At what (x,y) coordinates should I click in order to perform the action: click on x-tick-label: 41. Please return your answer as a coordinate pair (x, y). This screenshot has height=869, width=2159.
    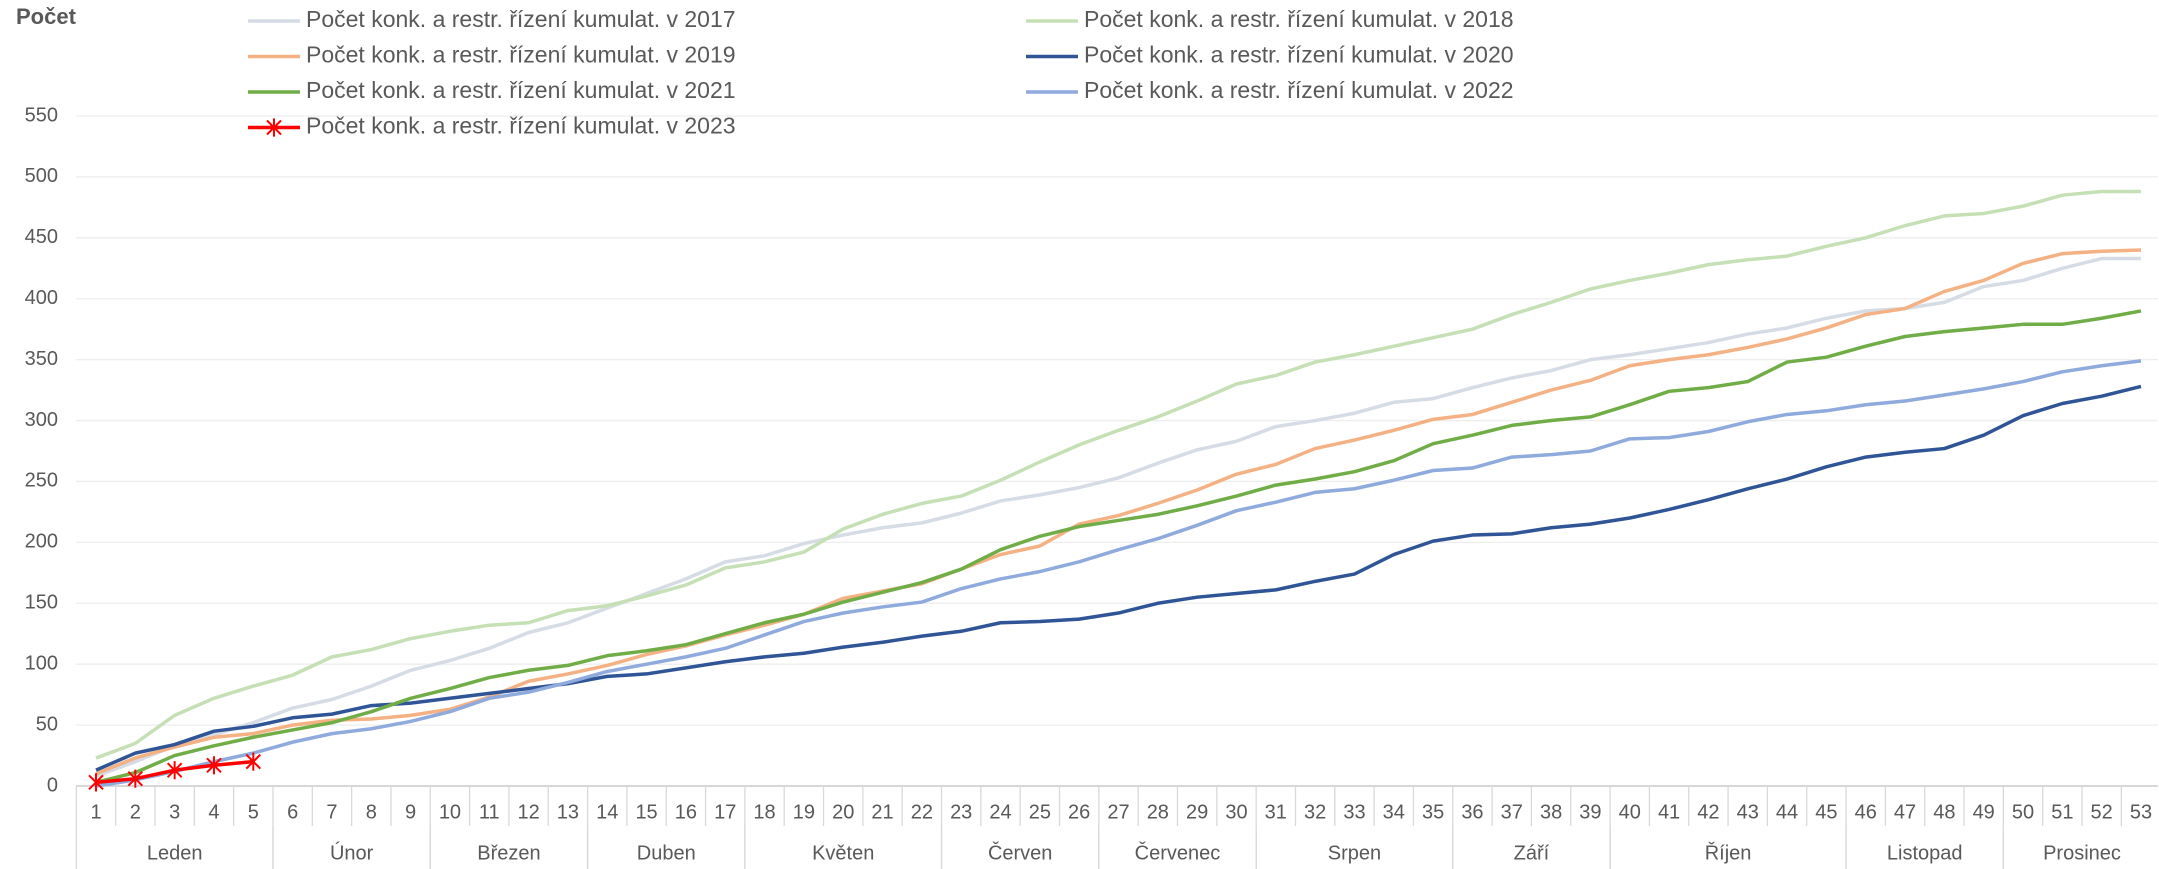
    Looking at the image, I should click on (1669, 812).